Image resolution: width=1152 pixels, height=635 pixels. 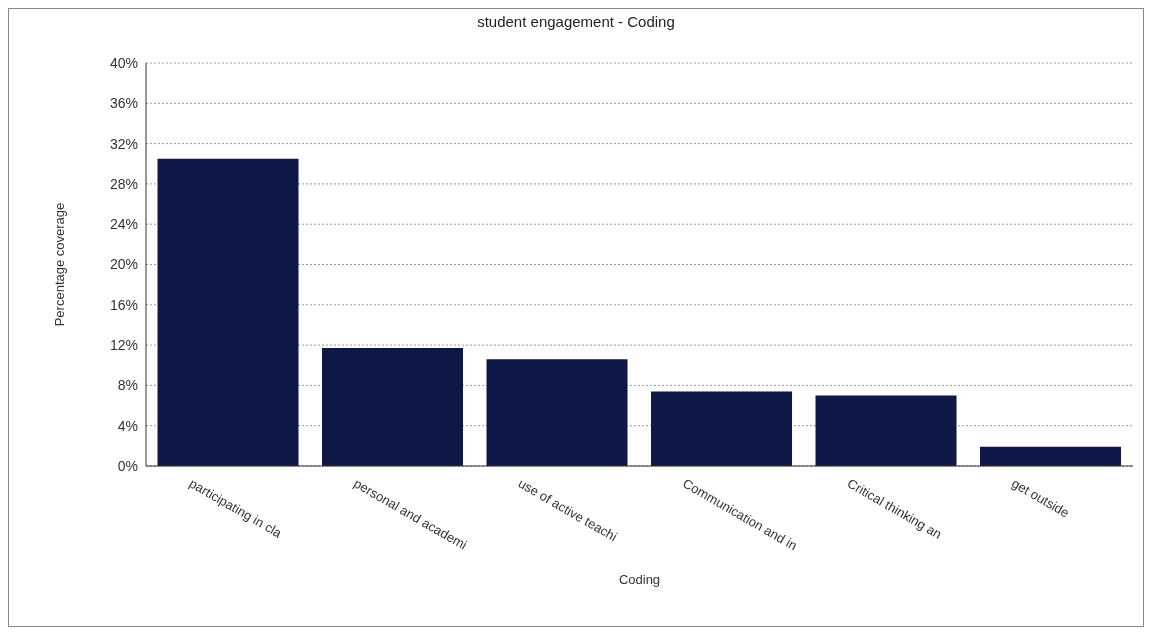 I want to click on y-tick-label: 20%, so click(x=123, y=264).